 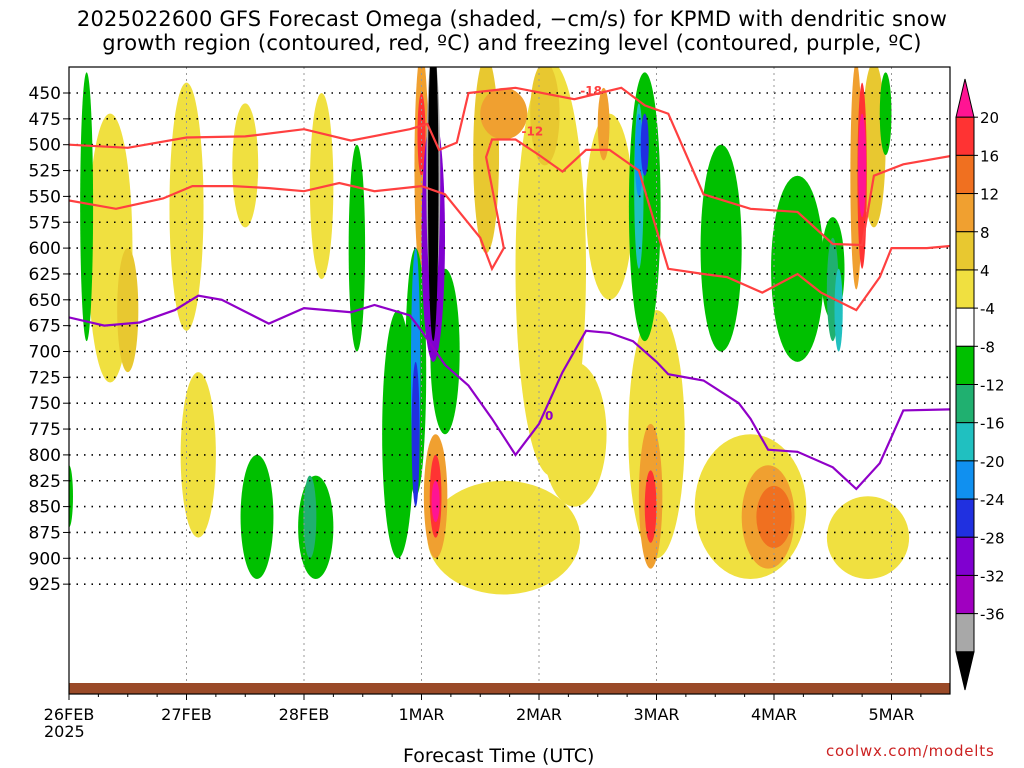 I want to click on x-tick-label: 3MAR, so click(x=656, y=714).